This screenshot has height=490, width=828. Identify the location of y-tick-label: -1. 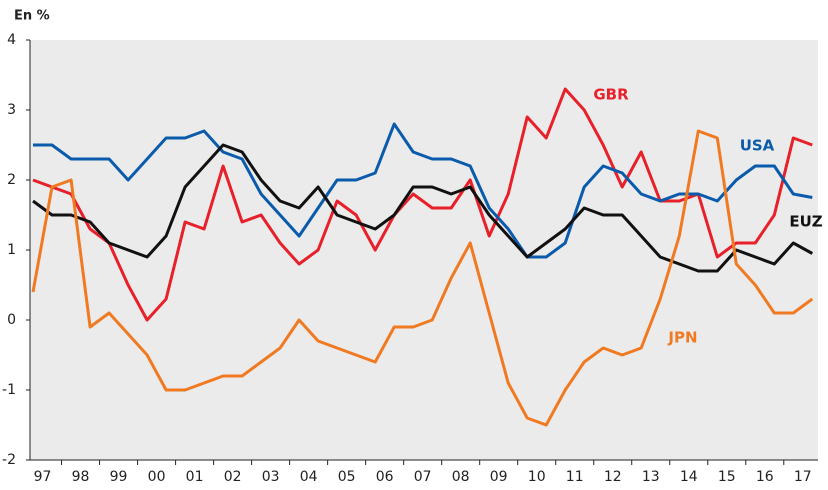
(9, 390).